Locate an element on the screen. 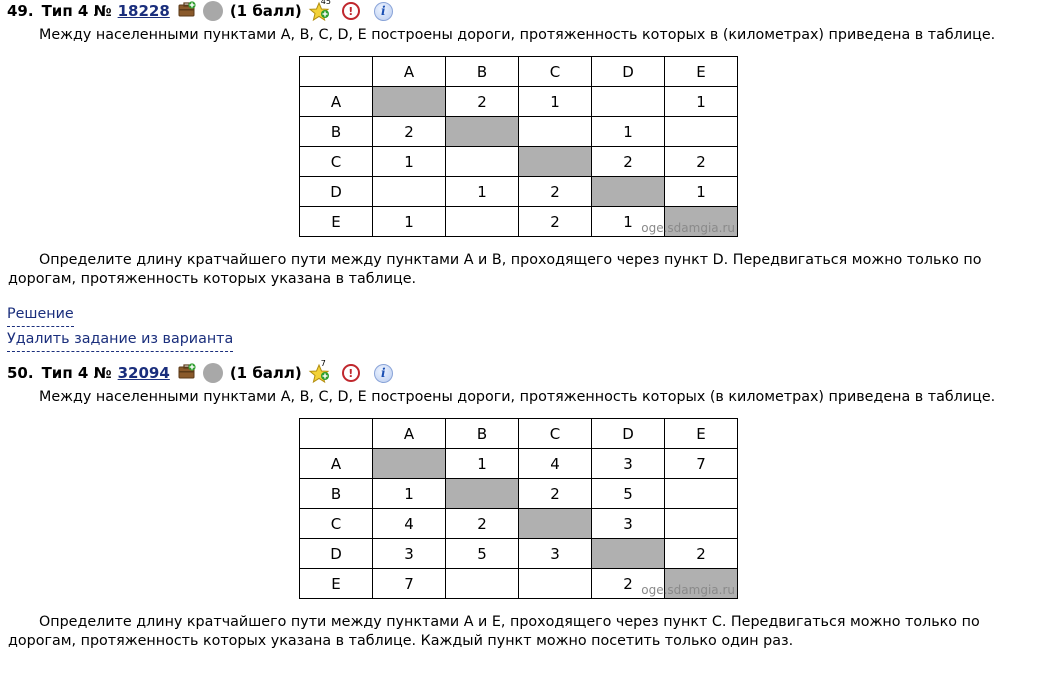  table-cell: 5 is located at coordinates (482, 553).